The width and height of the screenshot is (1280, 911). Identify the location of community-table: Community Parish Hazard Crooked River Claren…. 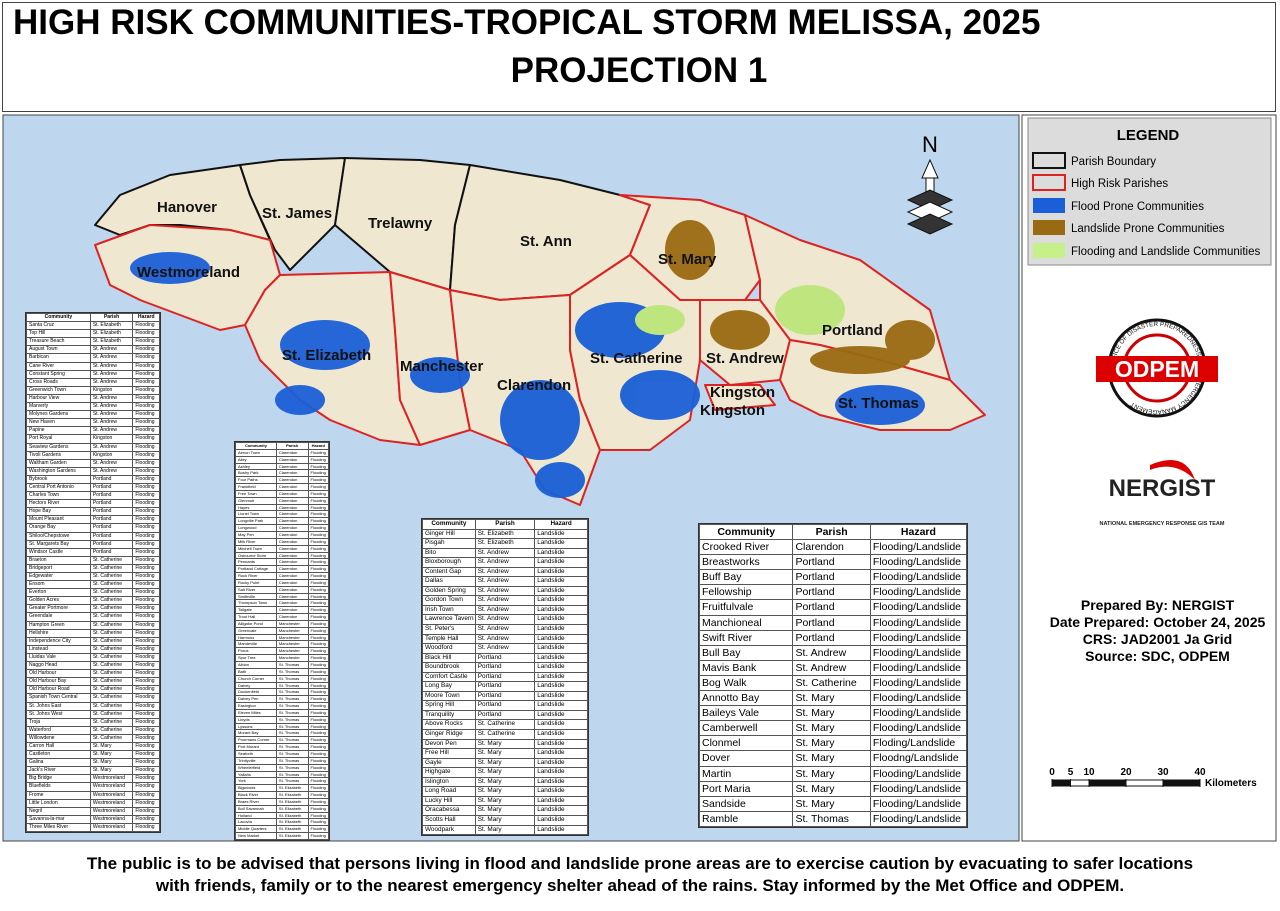
(833, 675).